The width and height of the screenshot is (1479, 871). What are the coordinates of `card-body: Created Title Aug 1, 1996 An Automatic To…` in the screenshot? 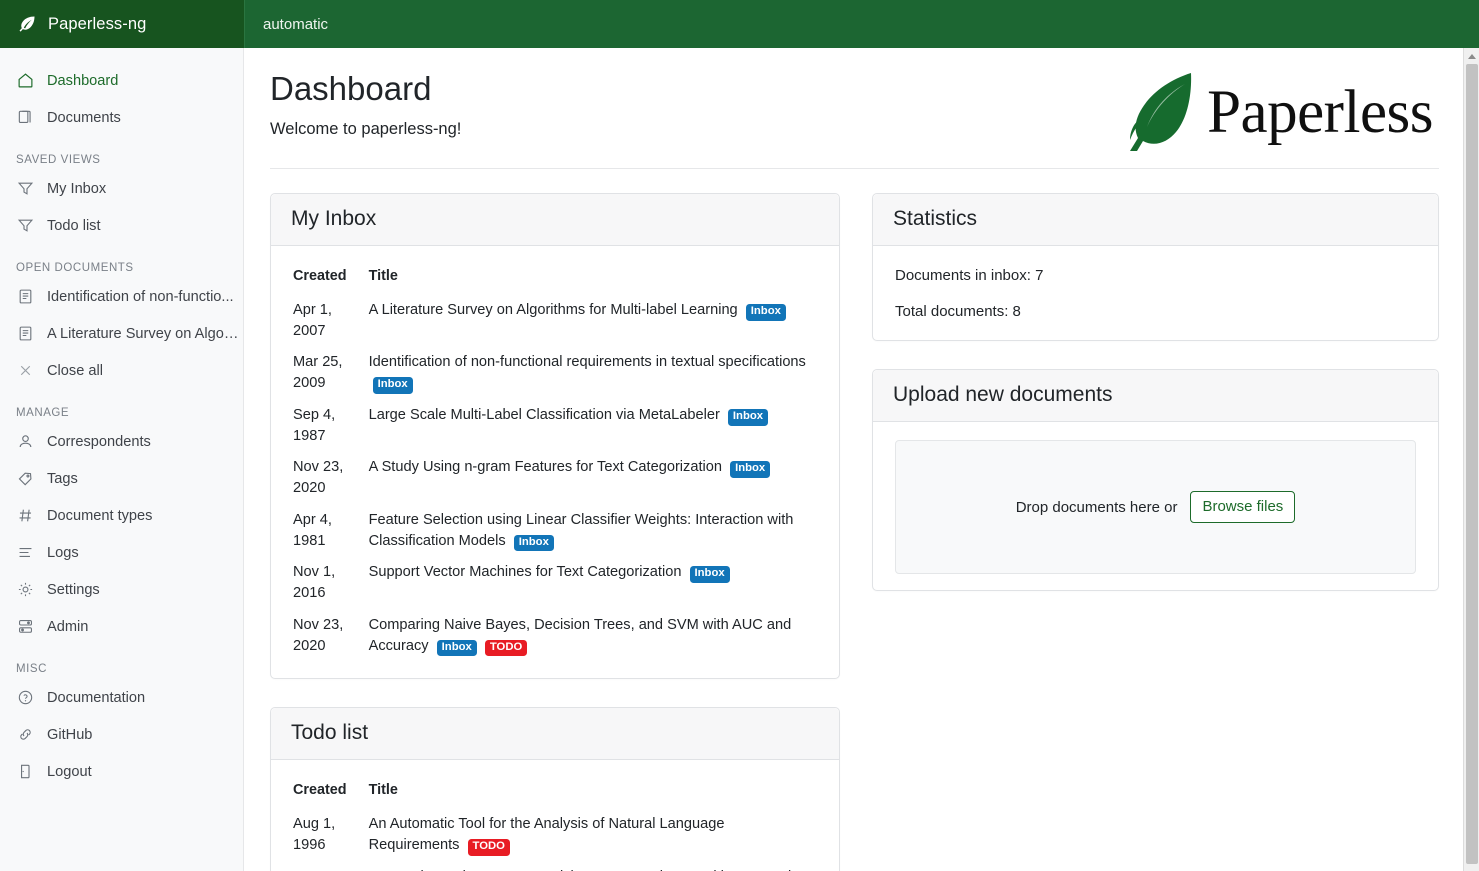 It's located at (555, 815).